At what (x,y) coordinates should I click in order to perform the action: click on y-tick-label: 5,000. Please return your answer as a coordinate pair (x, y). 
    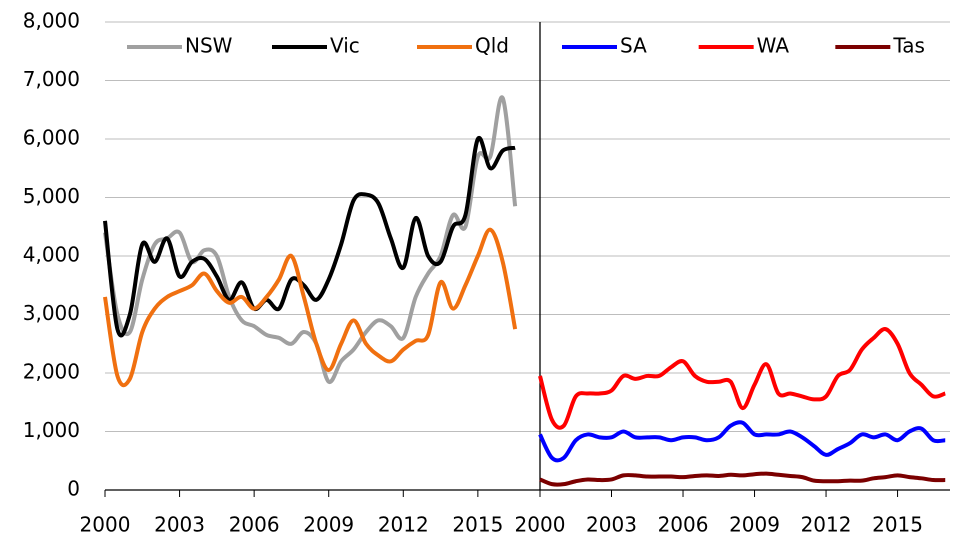
    Looking at the image, I should click on (51, 196).